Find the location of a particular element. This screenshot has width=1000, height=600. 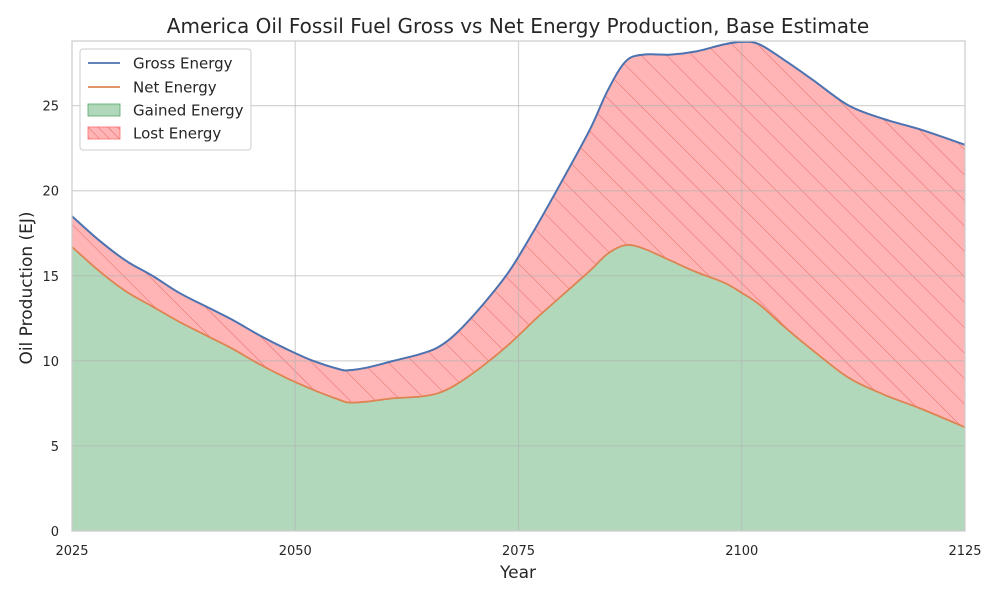

x-tick-label: 2125 is located at coordinates (964, 551).